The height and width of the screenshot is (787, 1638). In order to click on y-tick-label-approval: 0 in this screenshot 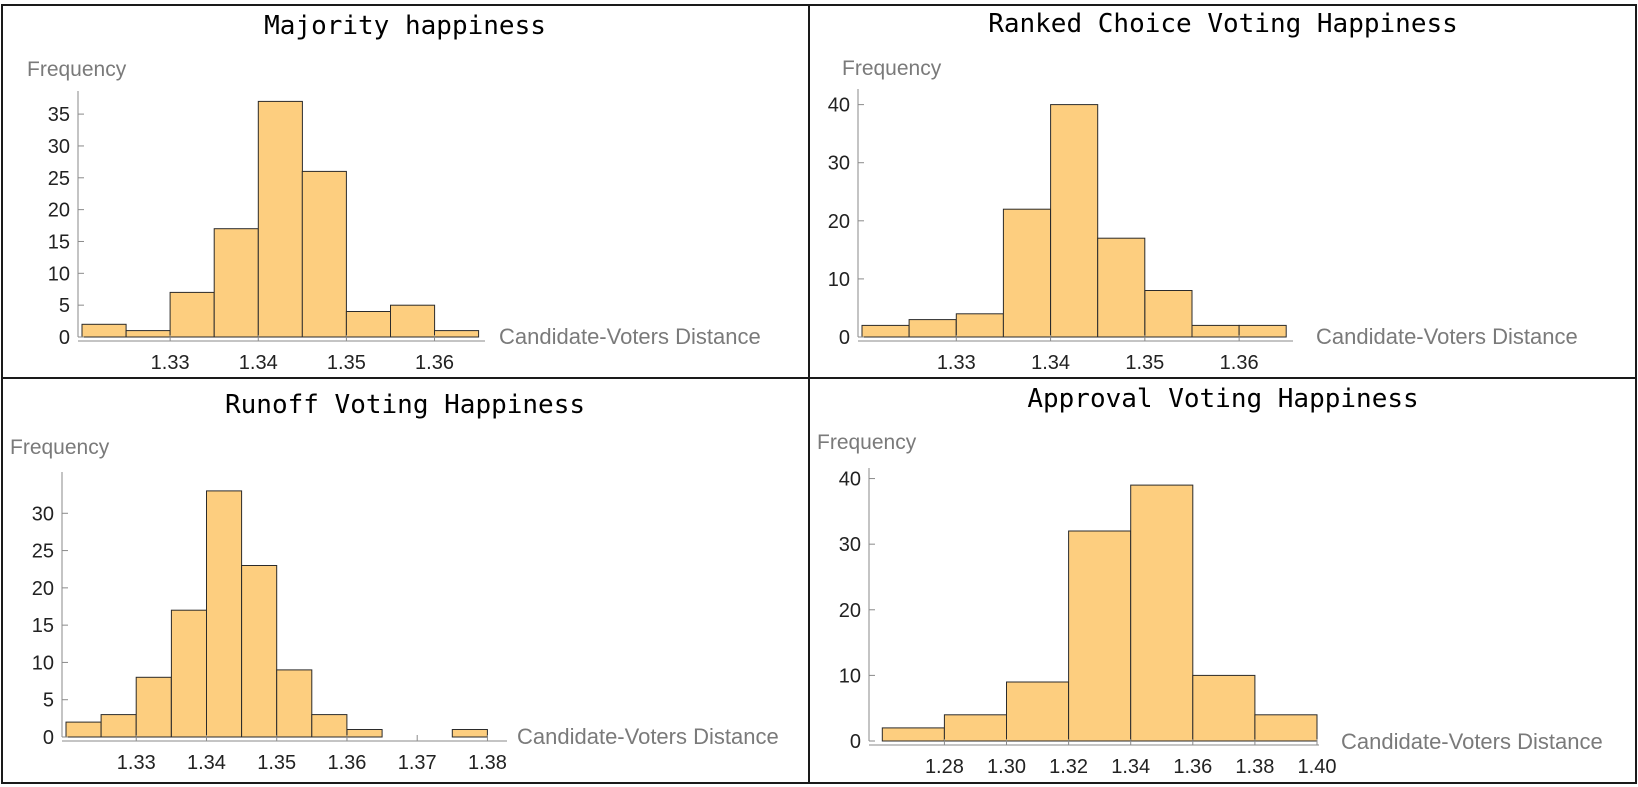, I will do `click(855, 742)`.